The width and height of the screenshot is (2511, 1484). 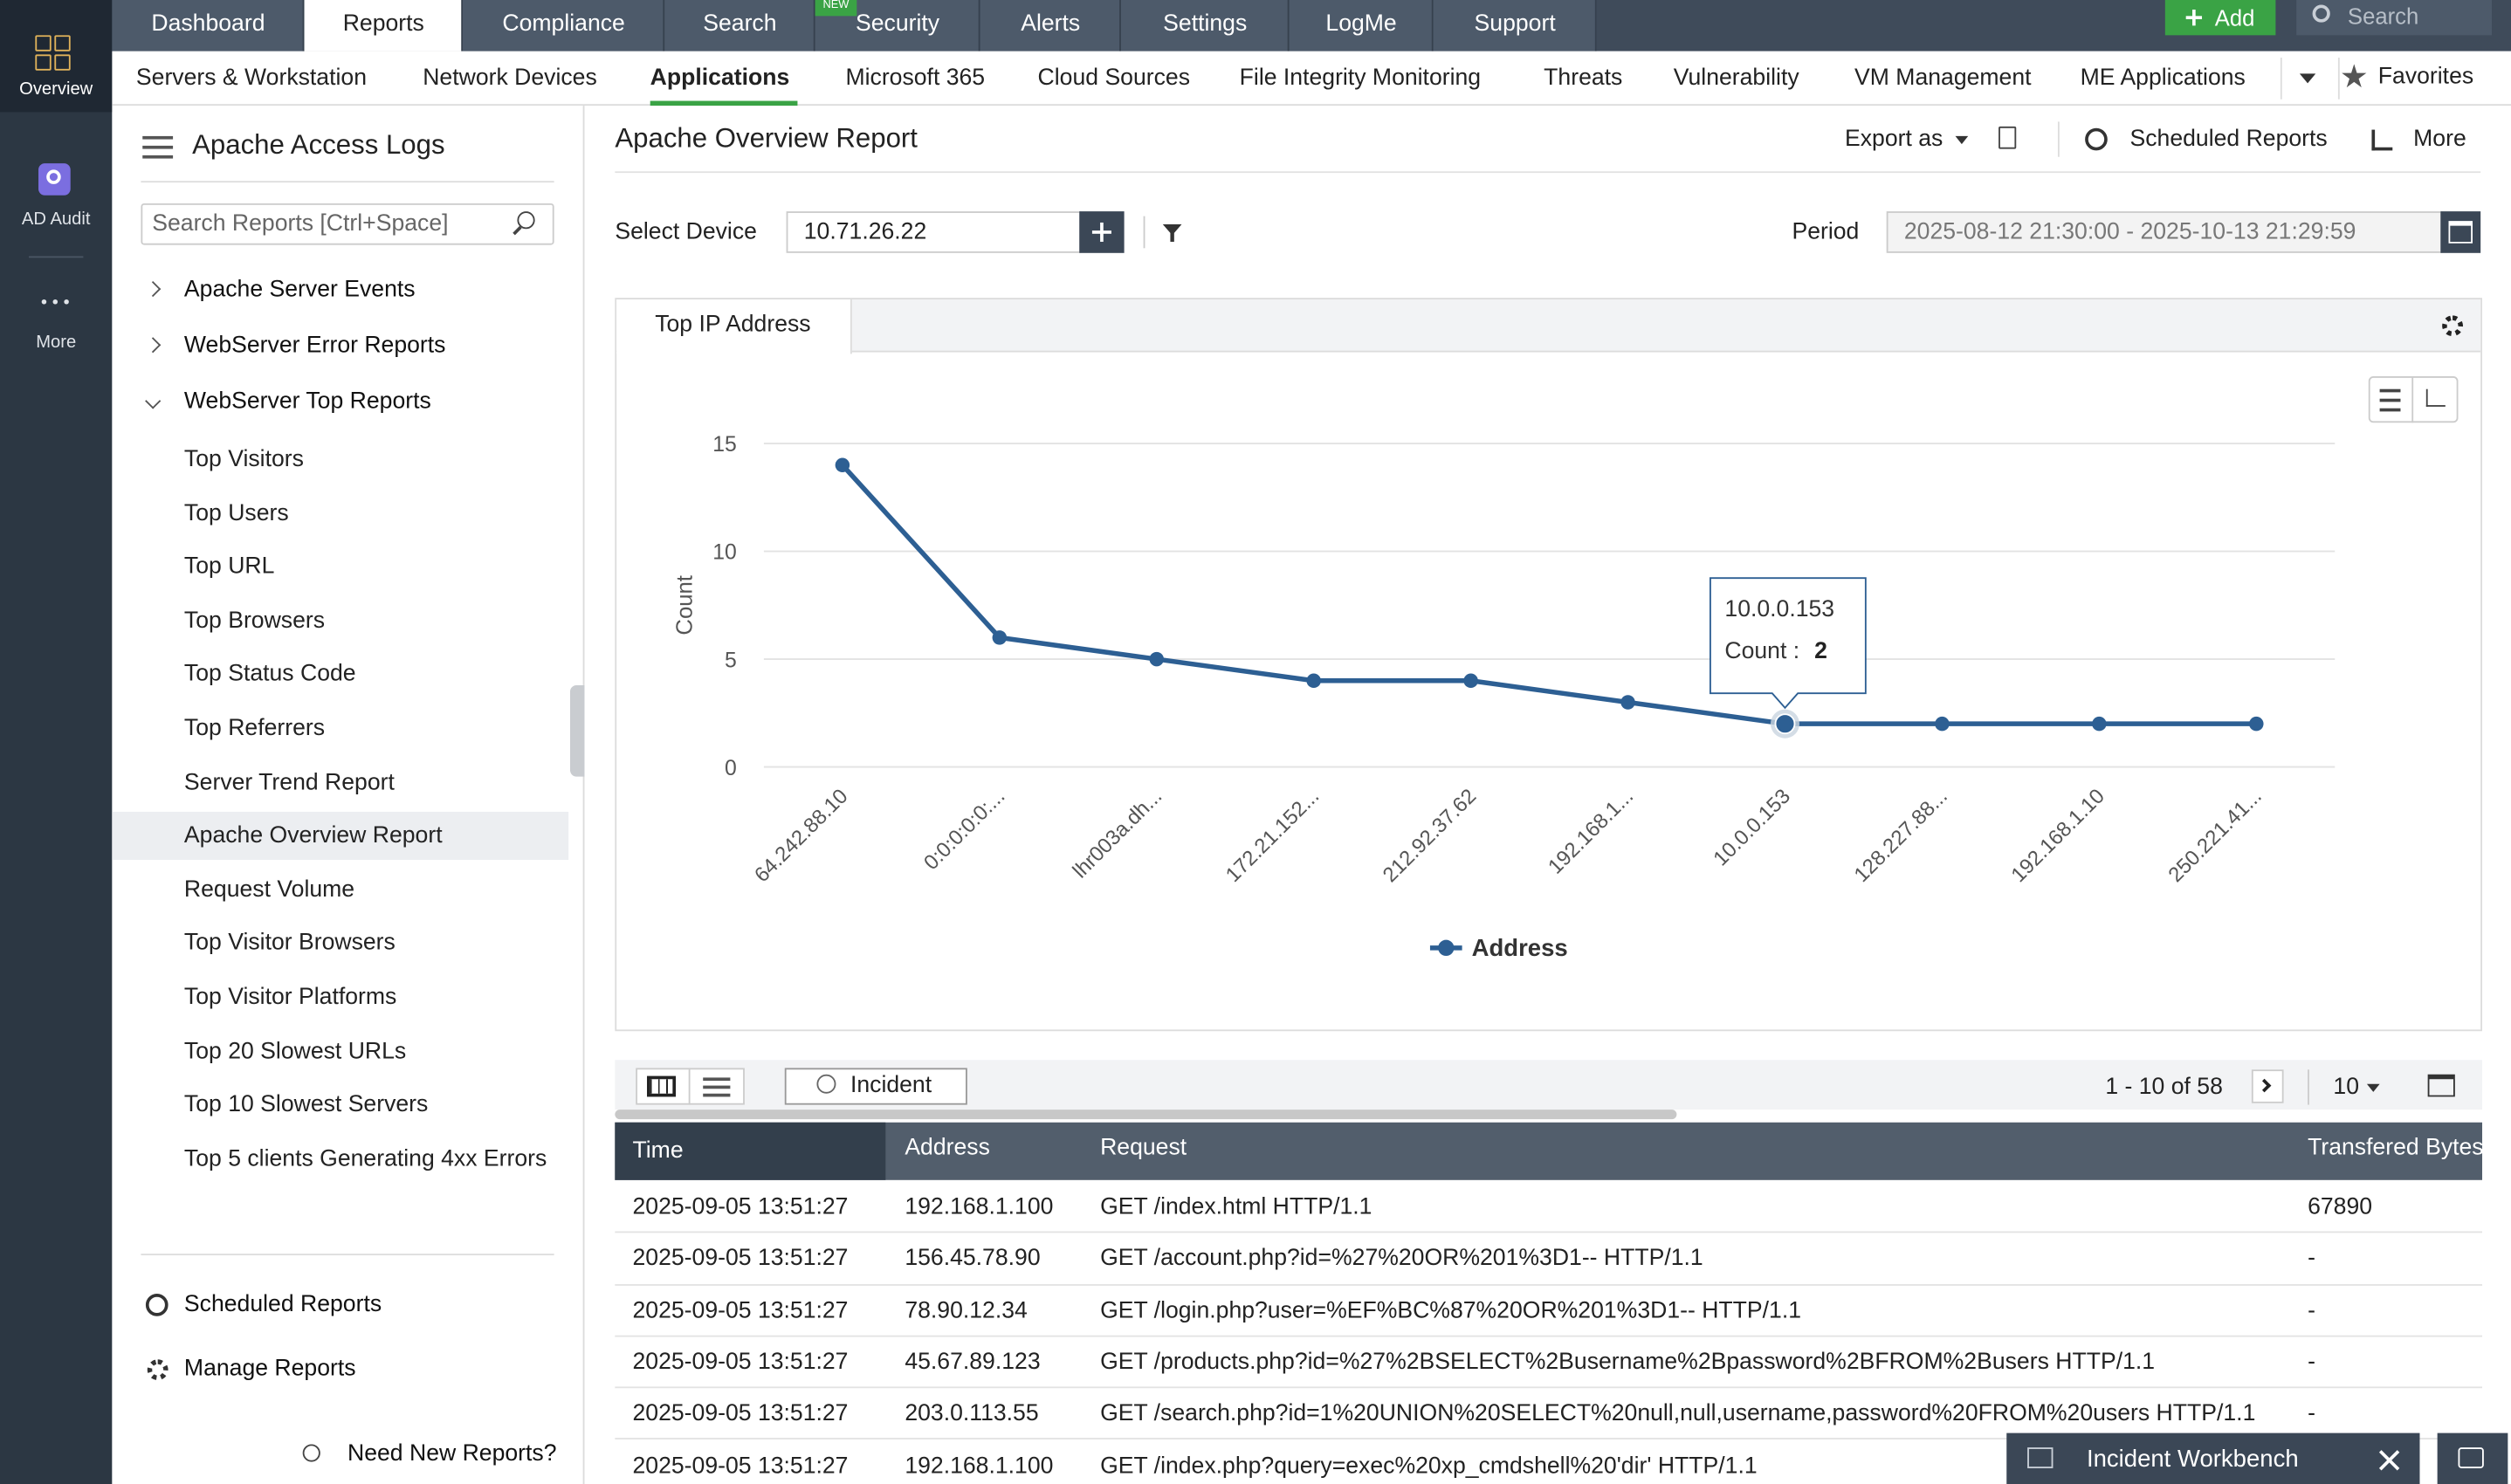 I want to click on nav-tab-label: Support, so click(x=1515, y=24).